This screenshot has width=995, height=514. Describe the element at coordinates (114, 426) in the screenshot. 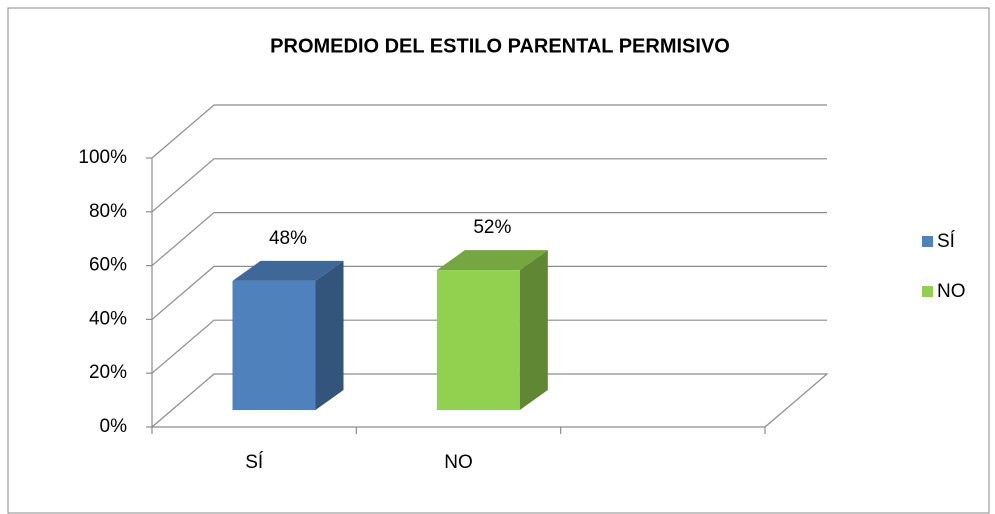

I see `y-tick-label: 0%` at that location.